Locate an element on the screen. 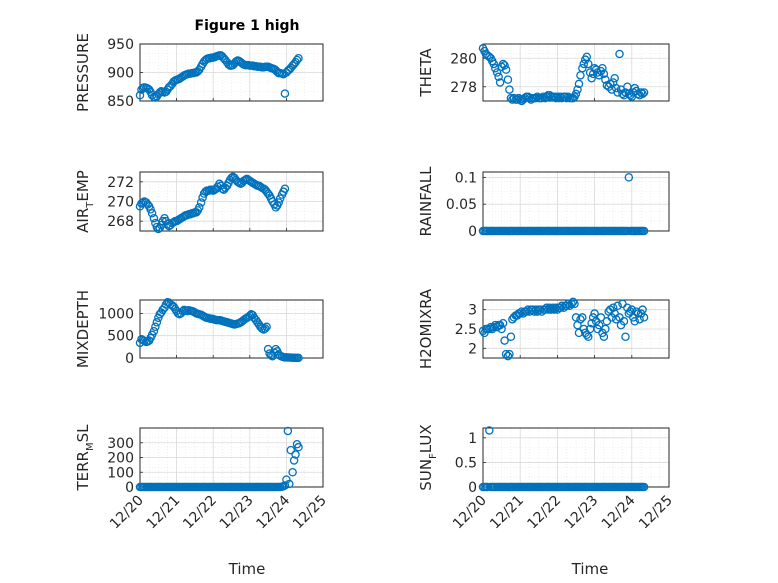 The image size is (778, 583). y-tick-label: 900 is located at coordinates (120, 74).